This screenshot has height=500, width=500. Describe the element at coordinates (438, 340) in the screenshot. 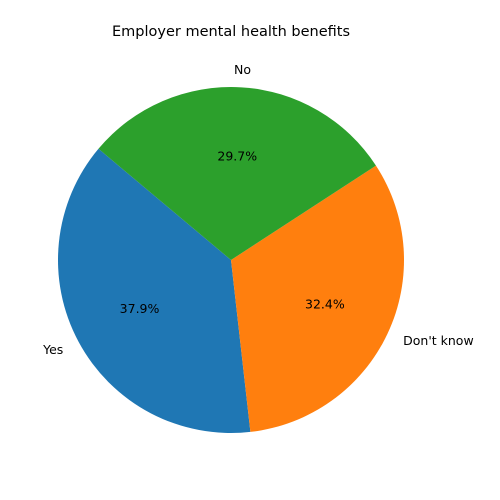

I see `slice-label-don-t-know: Don't know` at that location.